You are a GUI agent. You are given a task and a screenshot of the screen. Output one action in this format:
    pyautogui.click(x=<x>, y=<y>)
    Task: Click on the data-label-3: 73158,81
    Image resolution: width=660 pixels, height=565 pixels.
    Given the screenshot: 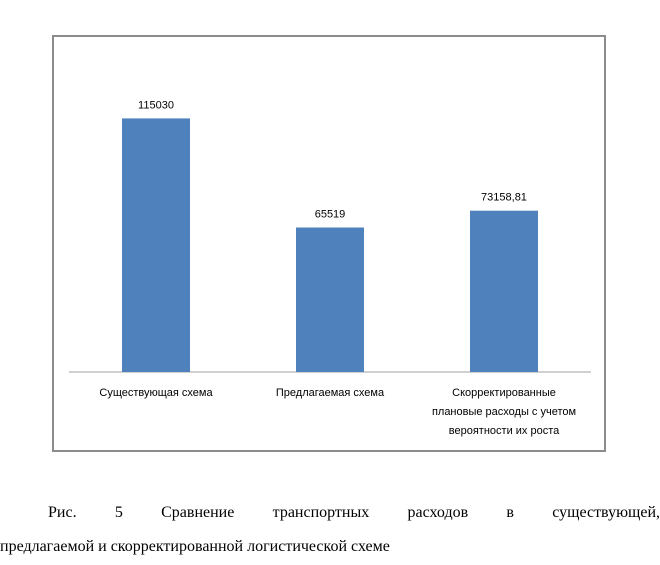 What is the action you would take?
    pyautogui.click(x=504, y=198)
    